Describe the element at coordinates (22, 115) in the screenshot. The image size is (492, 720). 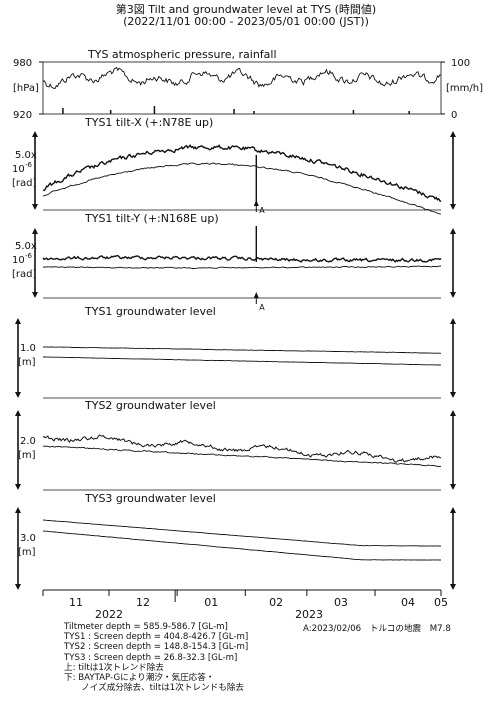
I see `pressure-tick-920: 920` at that location.